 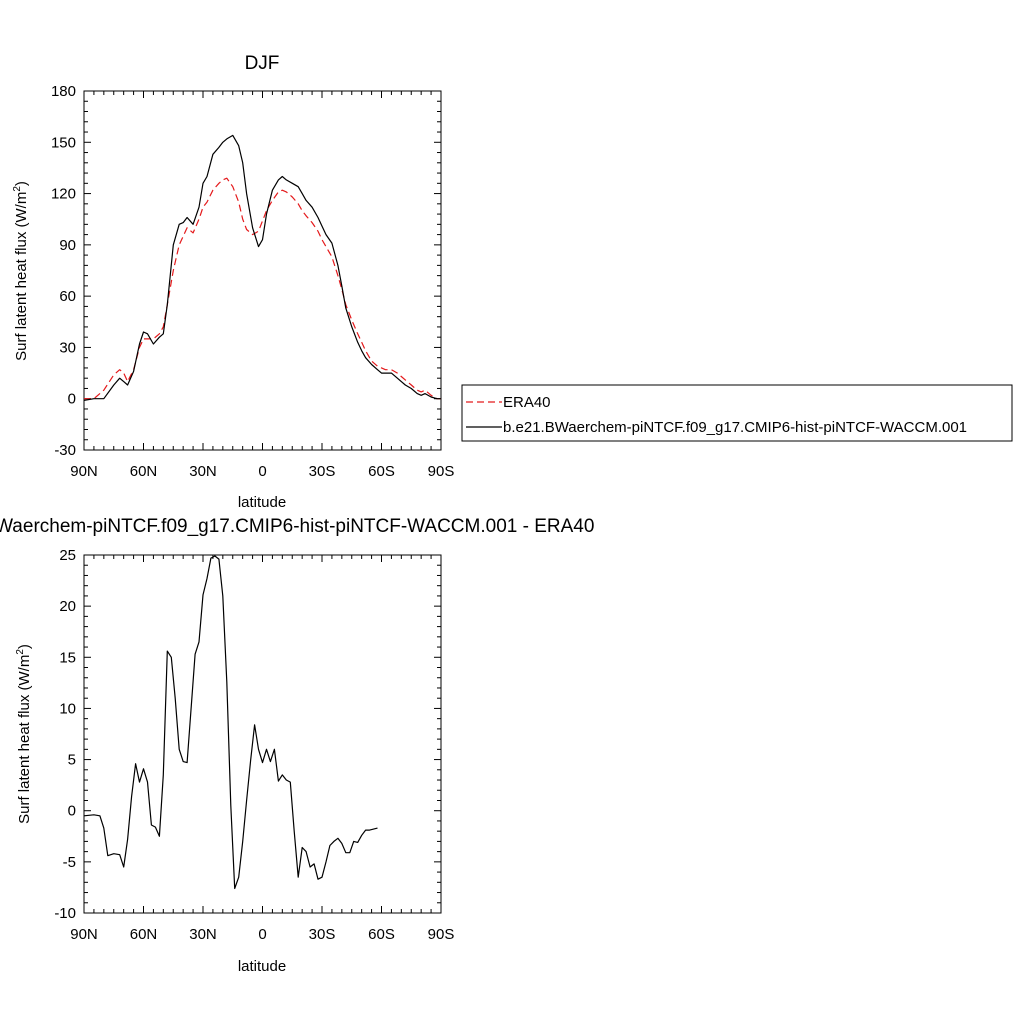 What do you see at coordinates (262, 966) in the screenshot?
I see `bottom-panel-xlabel: latitude` at bounding box center [262, 966].